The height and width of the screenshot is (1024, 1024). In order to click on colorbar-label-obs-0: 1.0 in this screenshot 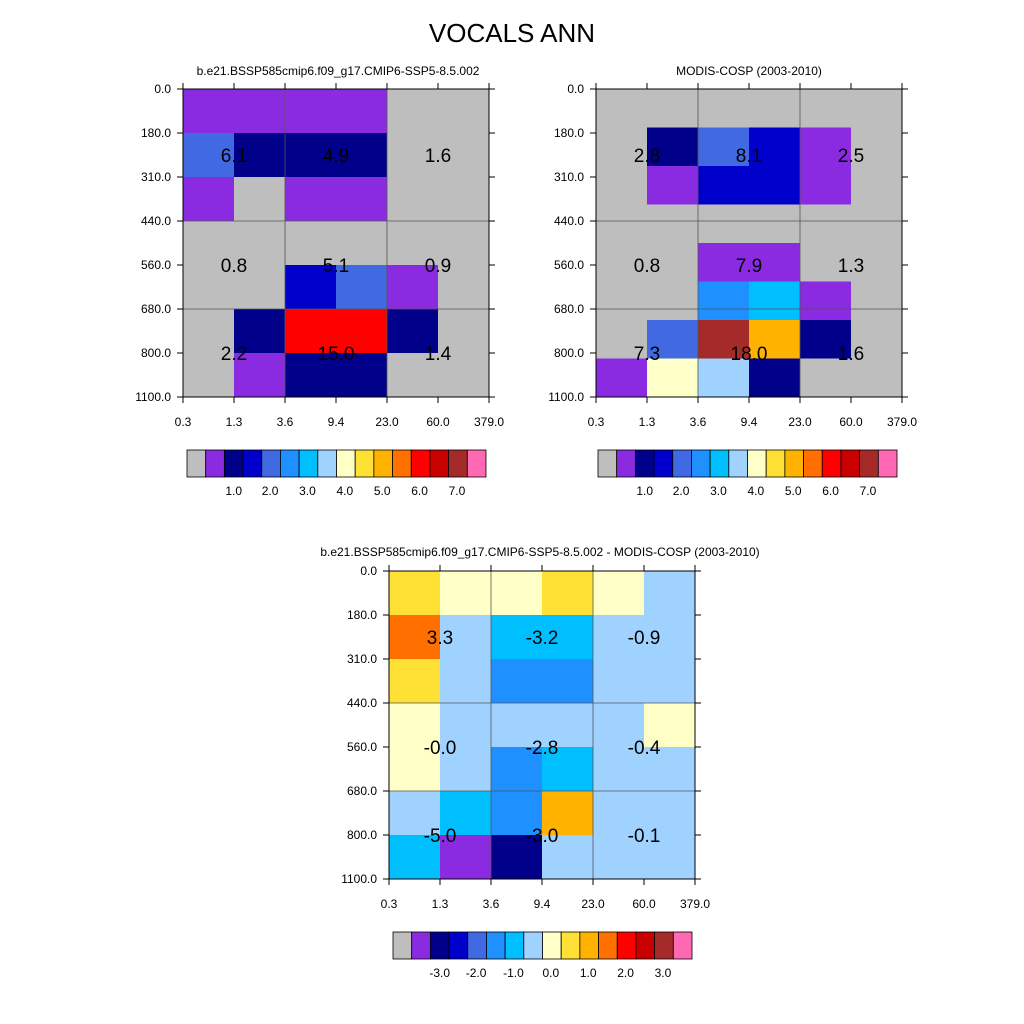, I will do `click(644, 491)`.